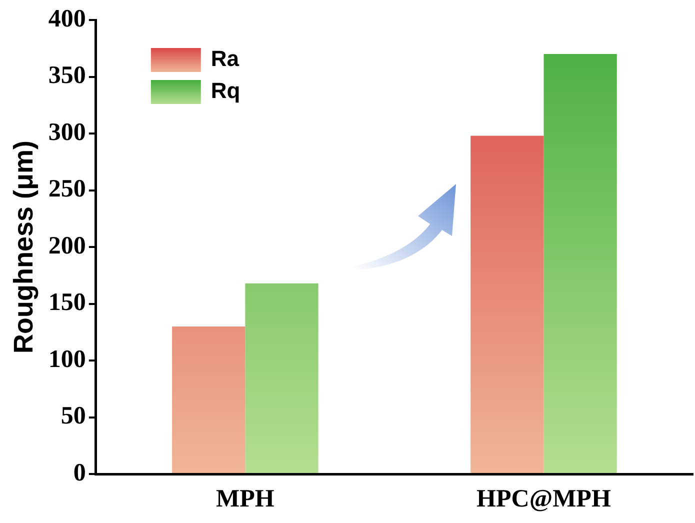 The image size is (695, 523). What do you see at coordinates (67, 76) in the screenshot?
I see `y-tick-label: 350` at bounding box center [67, 76].